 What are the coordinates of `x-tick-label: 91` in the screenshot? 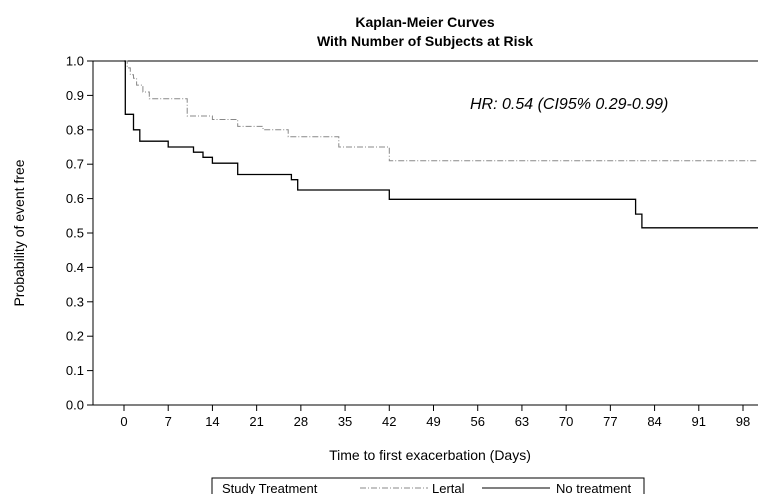 It's located at (699, 421).